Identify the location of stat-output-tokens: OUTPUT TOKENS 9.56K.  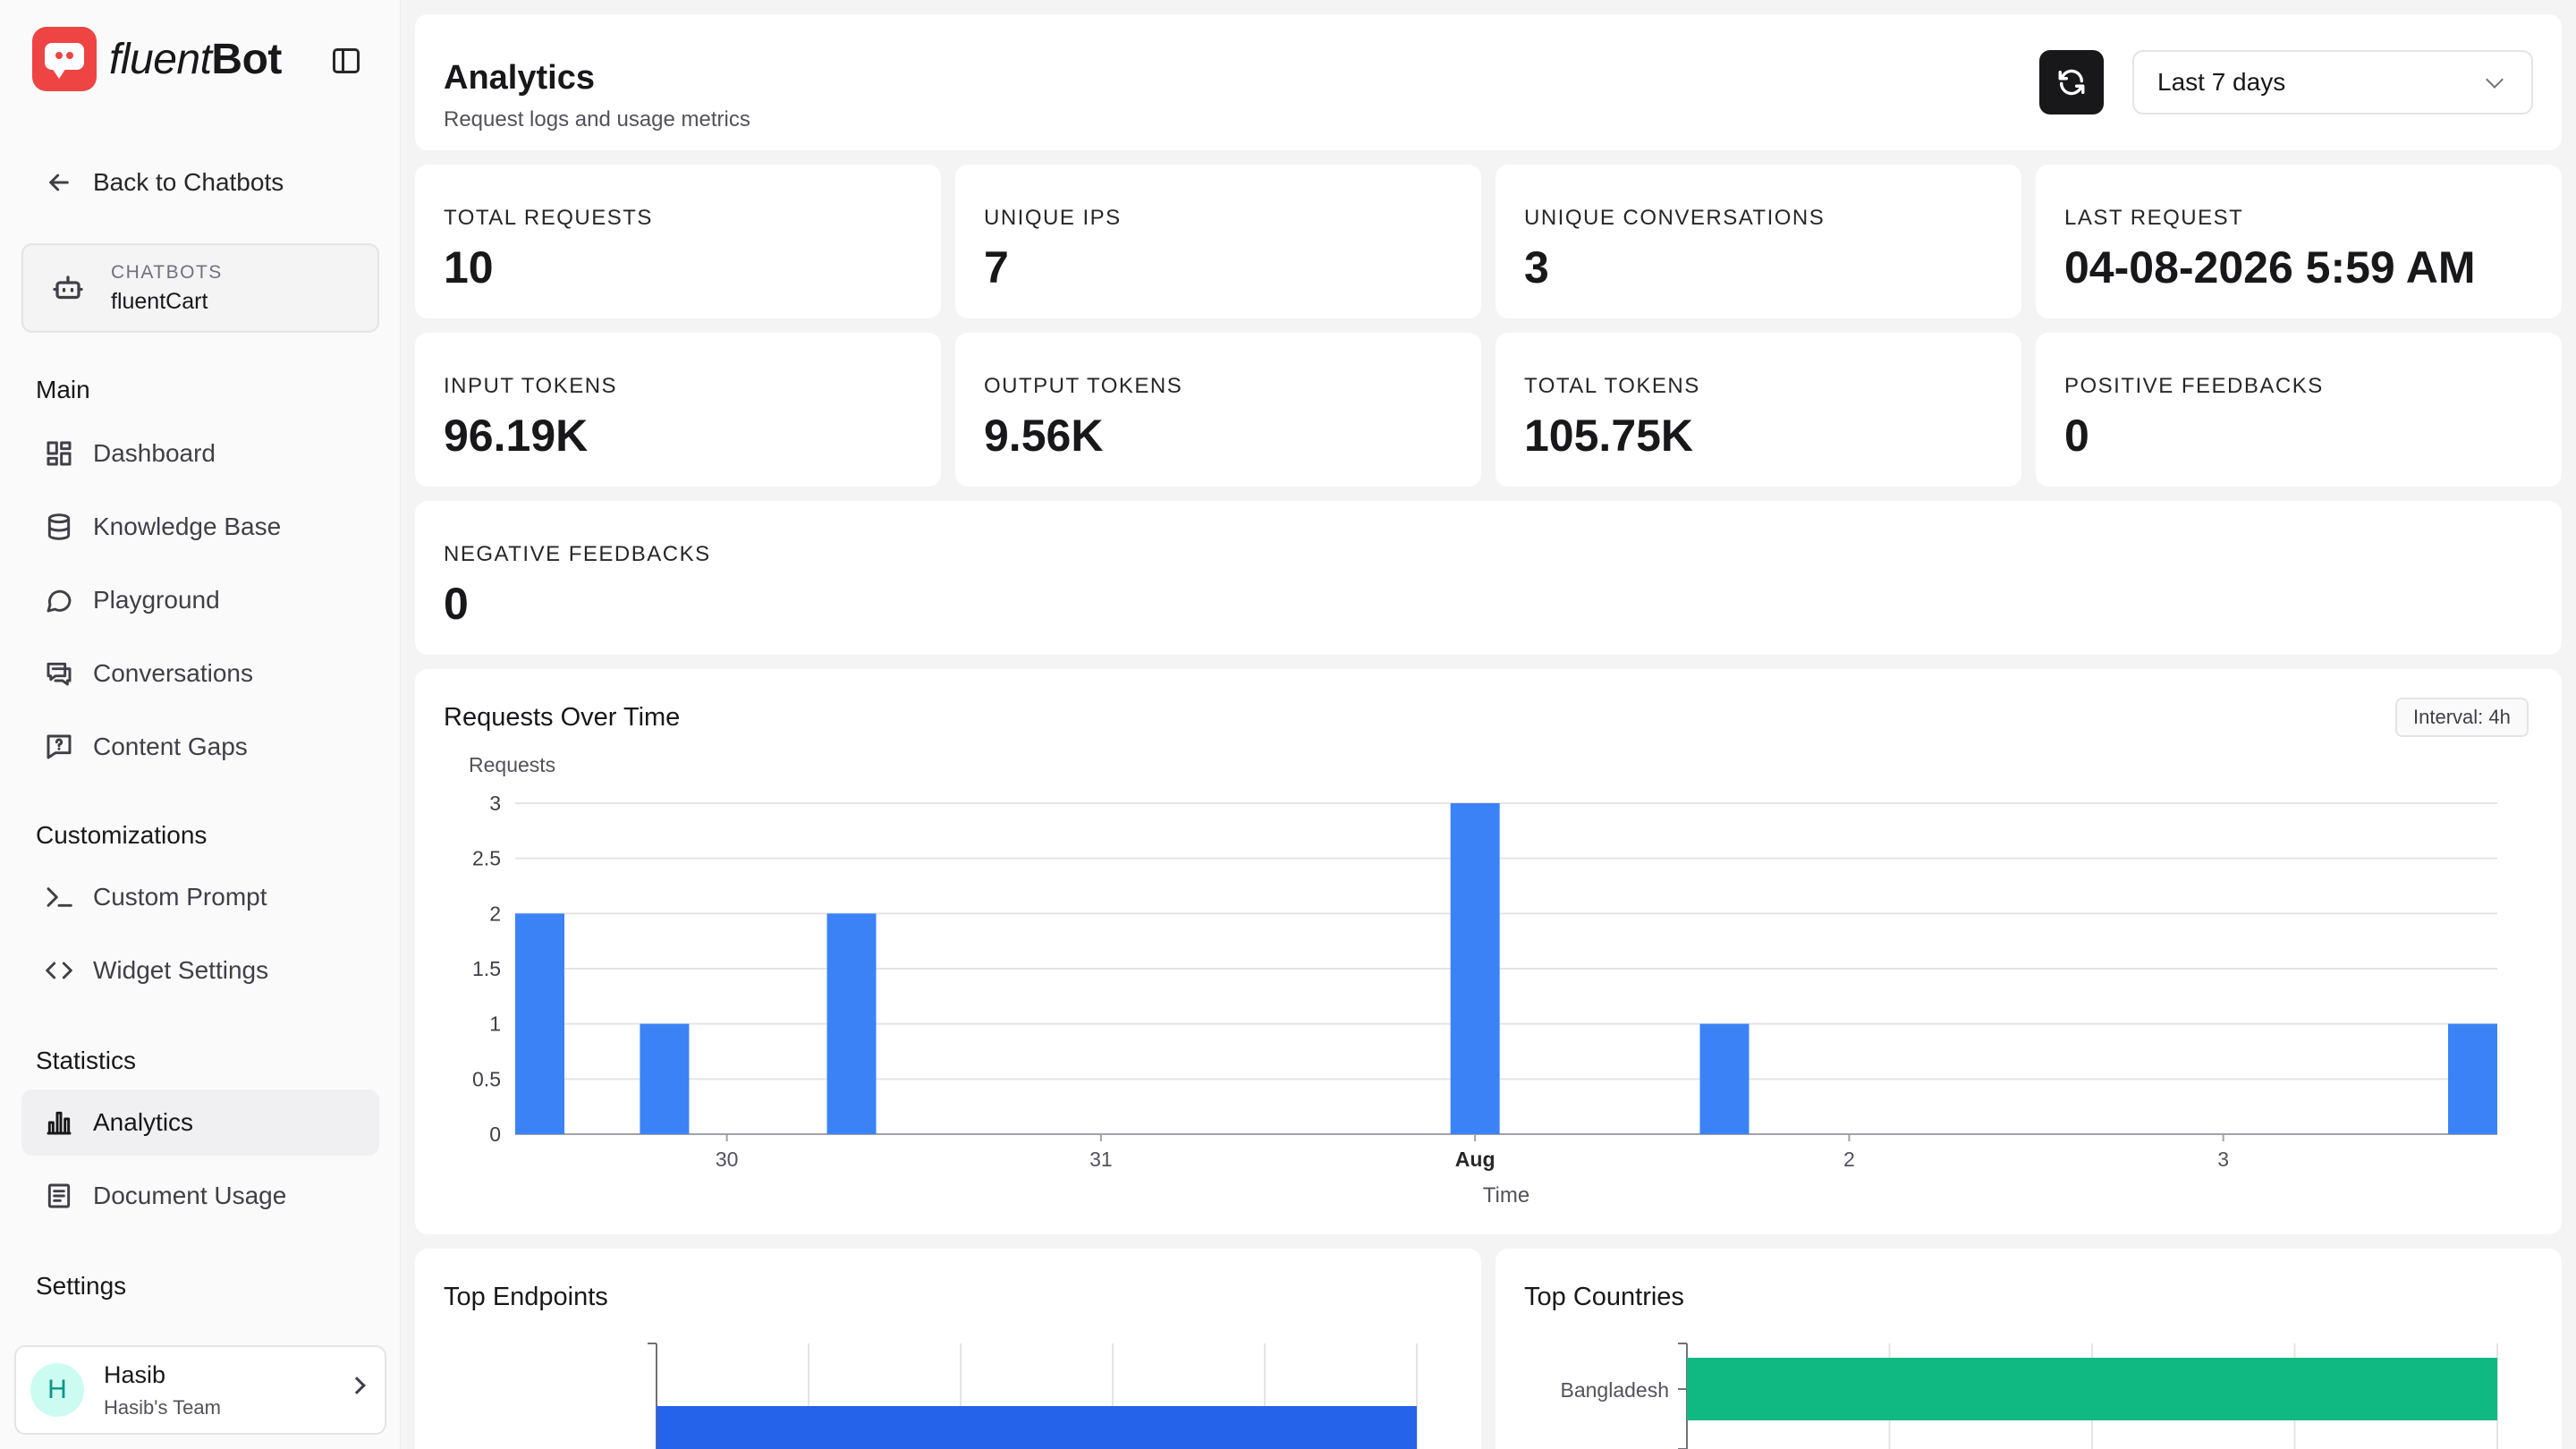
(1218, 410).